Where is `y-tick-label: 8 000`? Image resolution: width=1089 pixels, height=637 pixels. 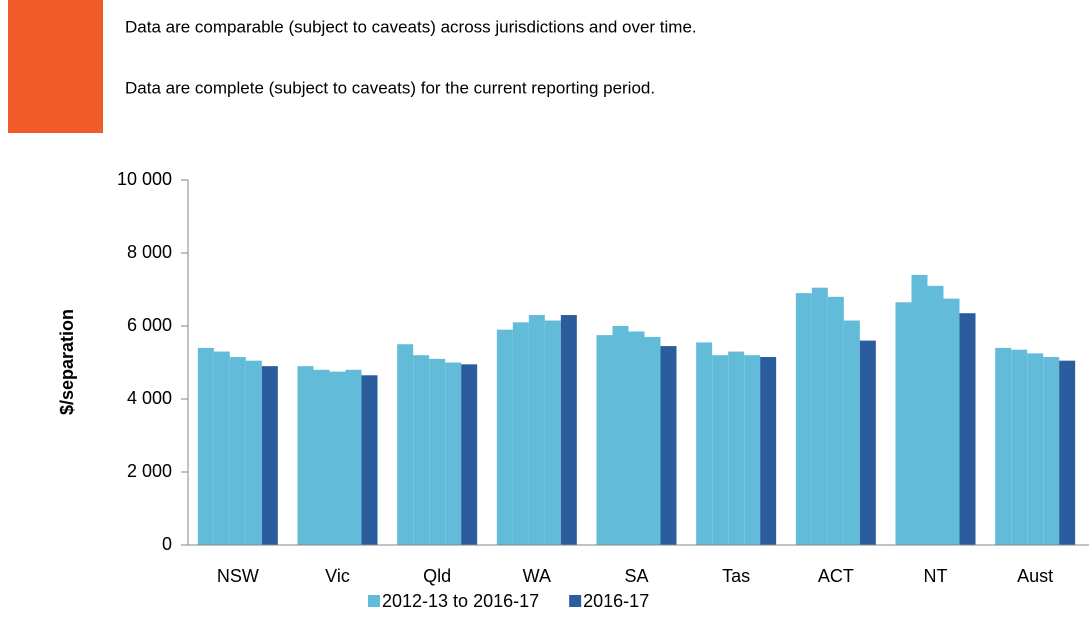
y-tick-label: 8 000 is located at coordinates (149, 252).